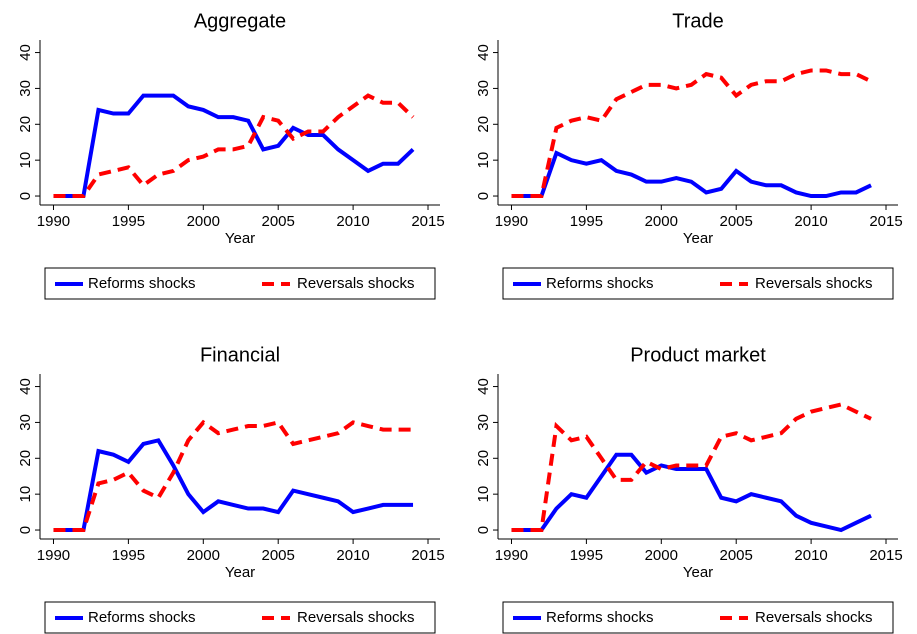 This screenshot has height=634, width=917. What do you see at coordinates (240, 21) in the screenshot?
I see `panel-title: Aggregate` at bounding box center [240, 21].